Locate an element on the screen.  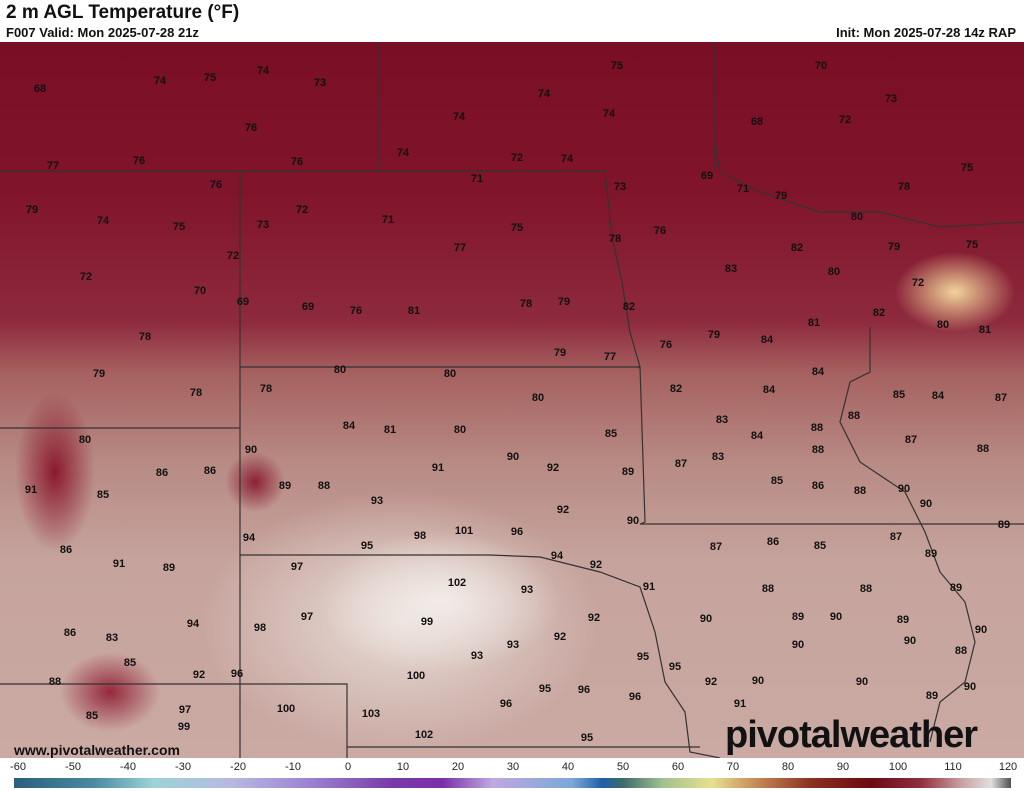
colorbar-tick: 30 is located at coordinates (513, 767).